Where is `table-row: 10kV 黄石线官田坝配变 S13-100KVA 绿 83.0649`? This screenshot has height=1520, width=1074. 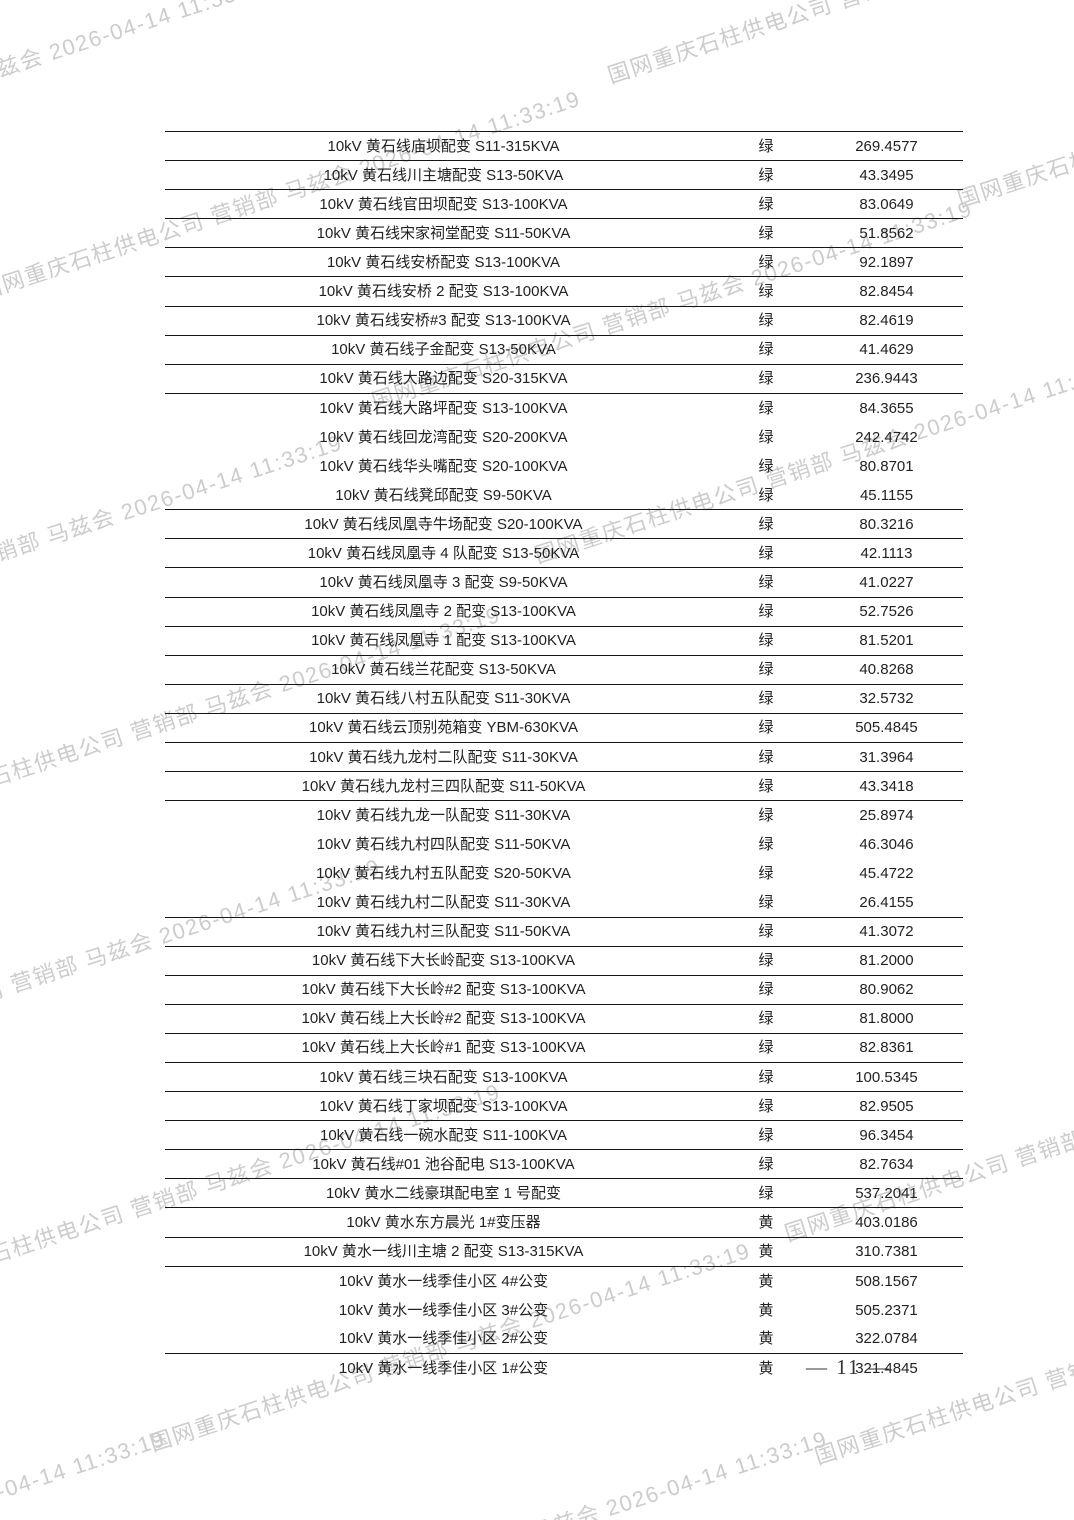 table-row: 10kV 黄石线官田坝配变 S13-100KVA 绿 83.0649 is located at coordinates (564, 205).